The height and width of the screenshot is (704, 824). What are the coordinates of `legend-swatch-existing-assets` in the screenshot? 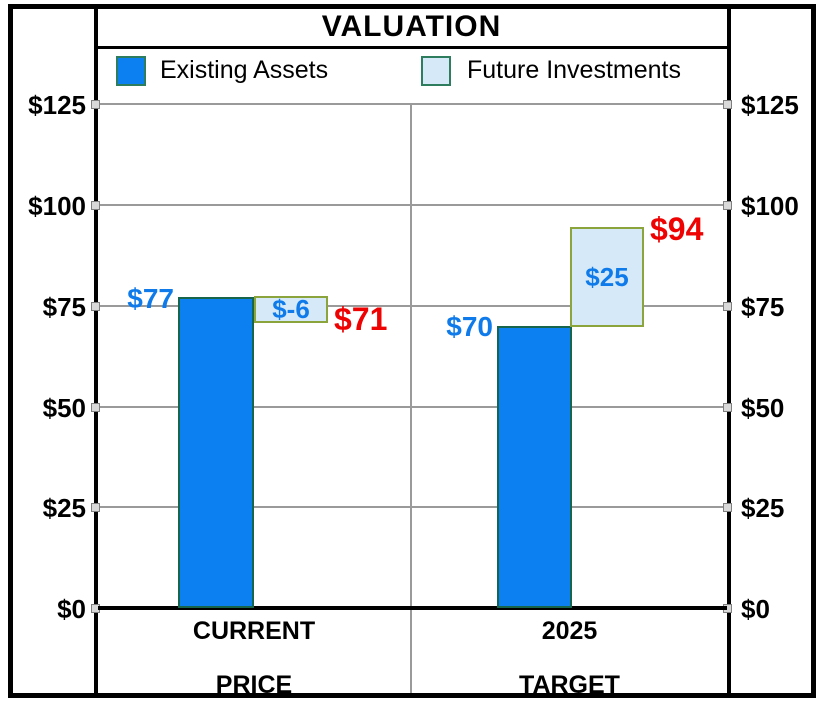 It's located at (131, 71).